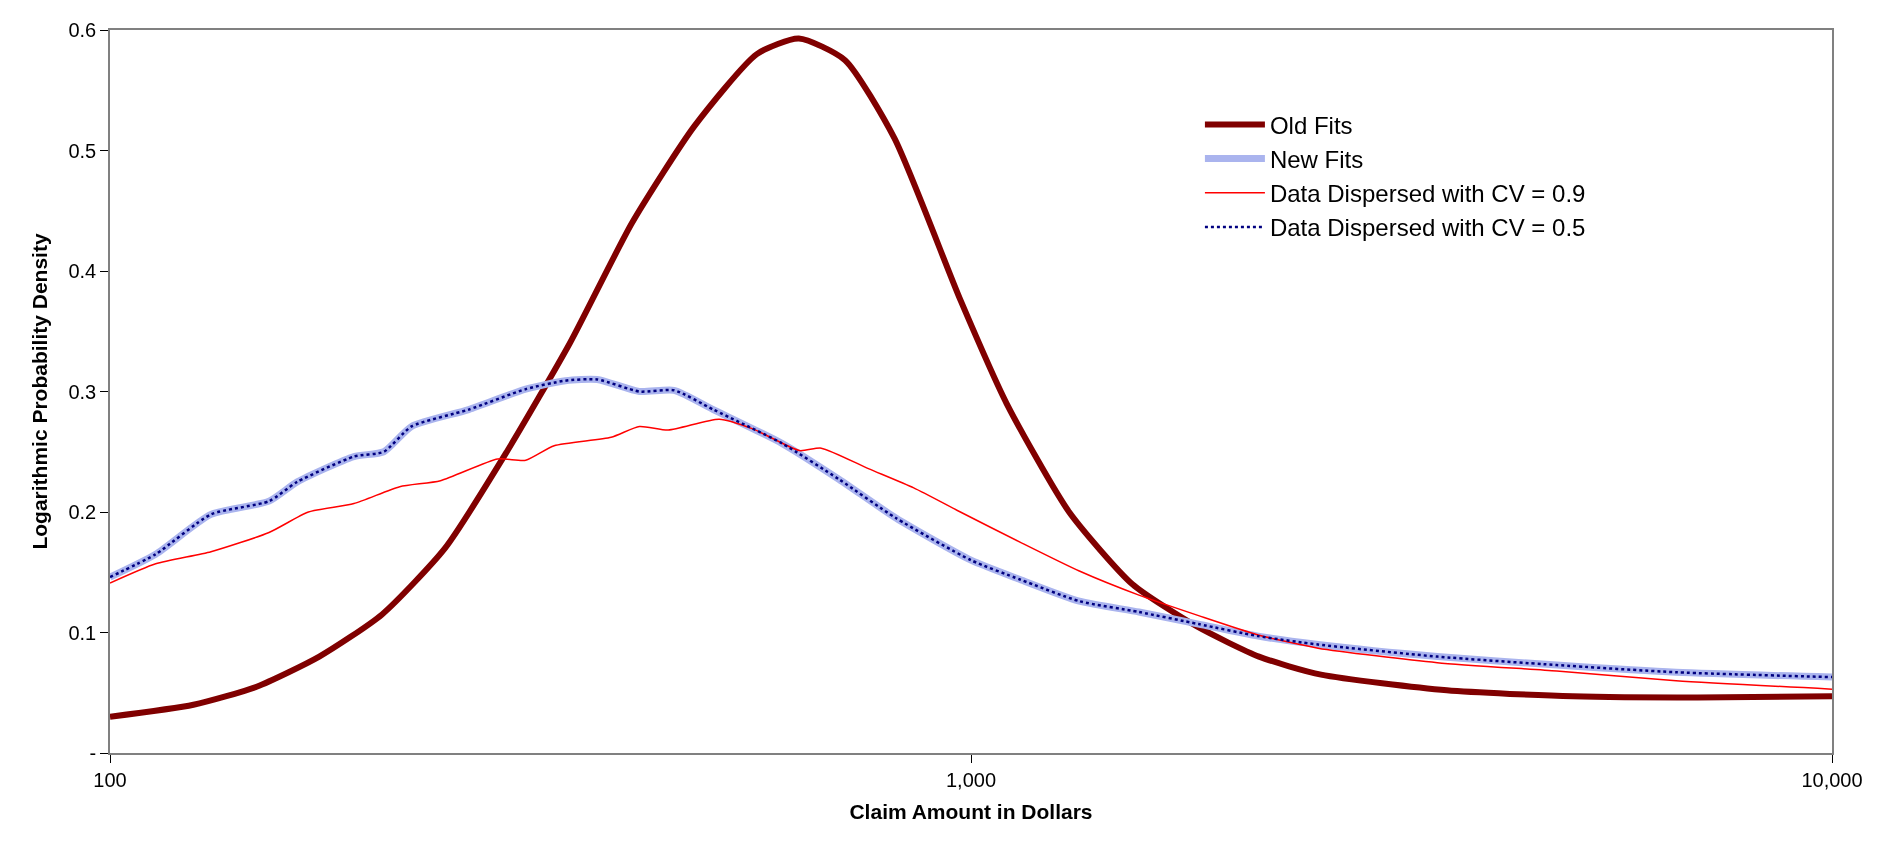  What do you see at coordinates (1832, 779) in the screenshot?
I see `x-tick-label: 10,000` at bounding box center [1832, 779].